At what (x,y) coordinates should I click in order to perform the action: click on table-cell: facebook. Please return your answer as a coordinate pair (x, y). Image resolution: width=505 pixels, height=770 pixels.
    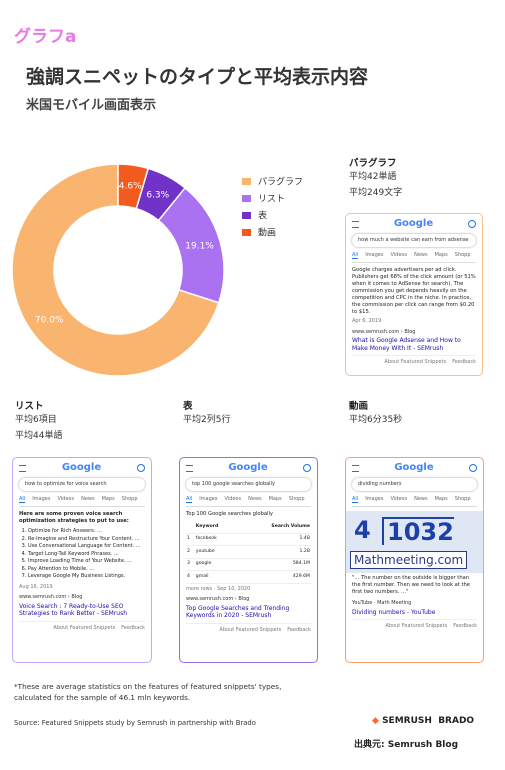
    Looking at the image, I should click on (216, 539).